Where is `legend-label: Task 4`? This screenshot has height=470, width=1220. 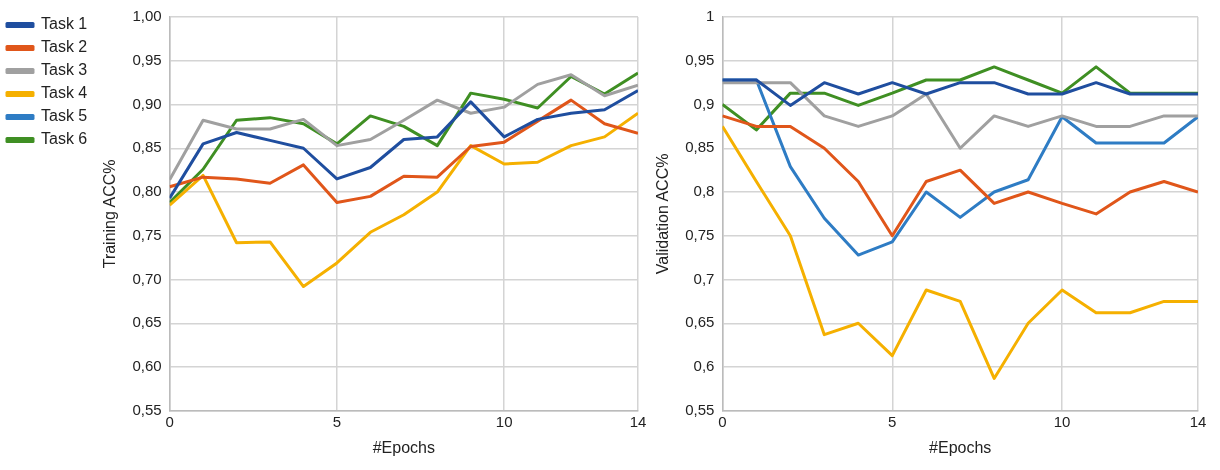 legend-label: Task 4 is located at coordinates (64, 93).